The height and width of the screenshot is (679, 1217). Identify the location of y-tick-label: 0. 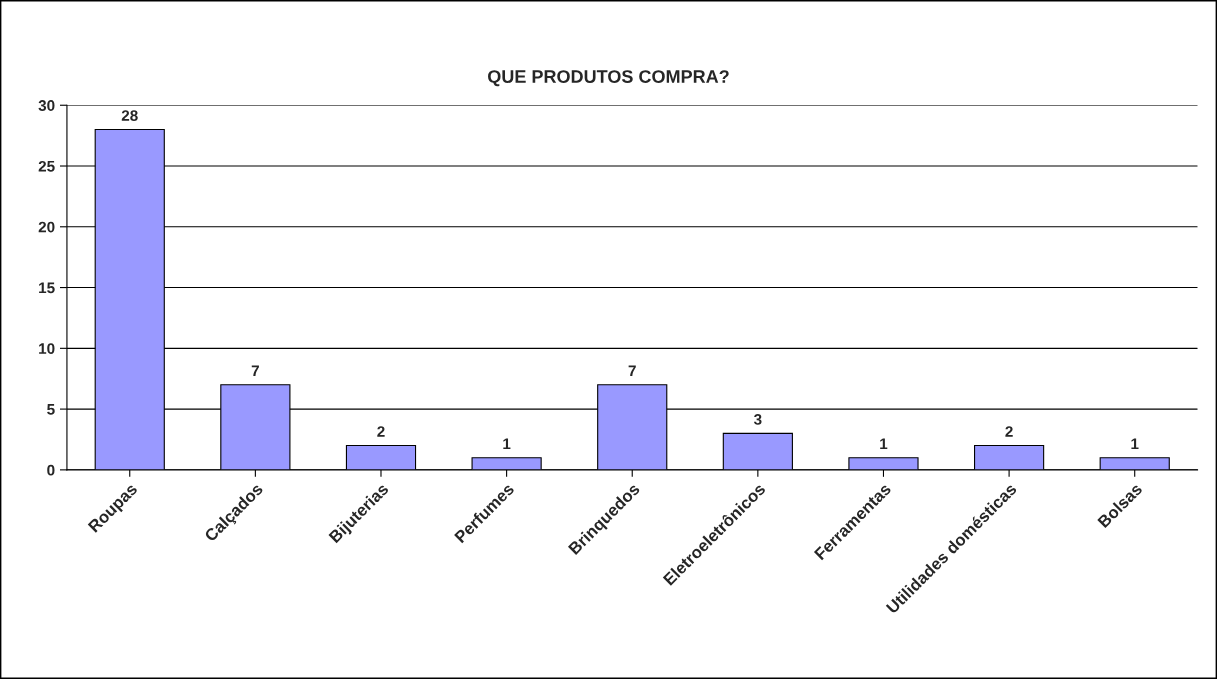
(51, 470).